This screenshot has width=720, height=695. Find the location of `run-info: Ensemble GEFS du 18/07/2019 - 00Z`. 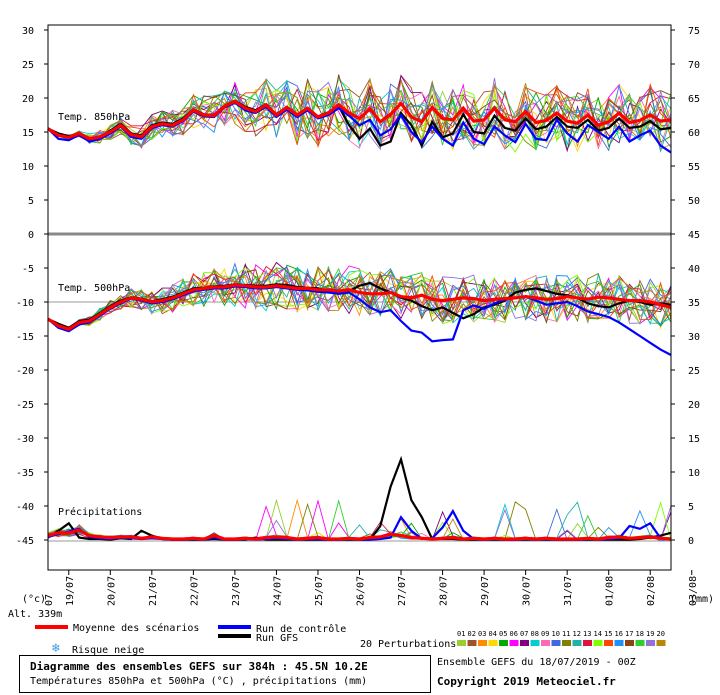

run-info: Ensemble GEFS du 18/07/2019 - 00Z is located at coordinates (536, 662).